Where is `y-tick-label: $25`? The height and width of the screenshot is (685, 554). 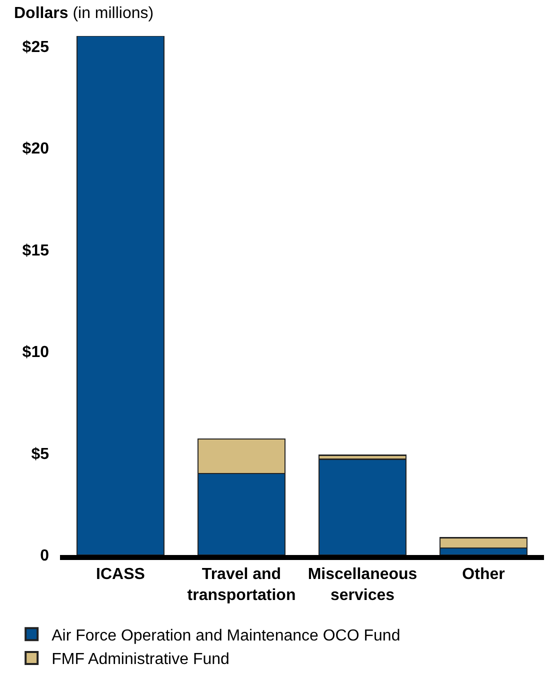 y-tick-label: $25 is located at coordinates (36, 47).